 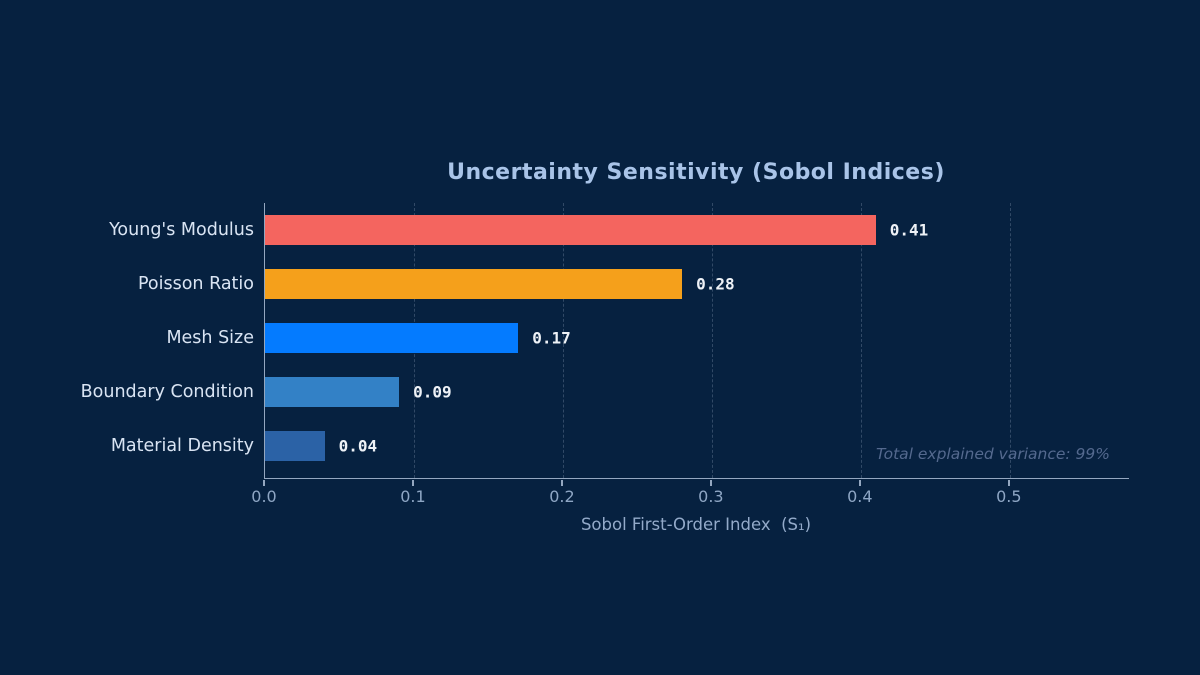 What do you see at coordinates (696, 524) in the screenshot?
I see `x-axis-label: Sobol First-Order Index (S₁)` at bounding box center [696, 524].